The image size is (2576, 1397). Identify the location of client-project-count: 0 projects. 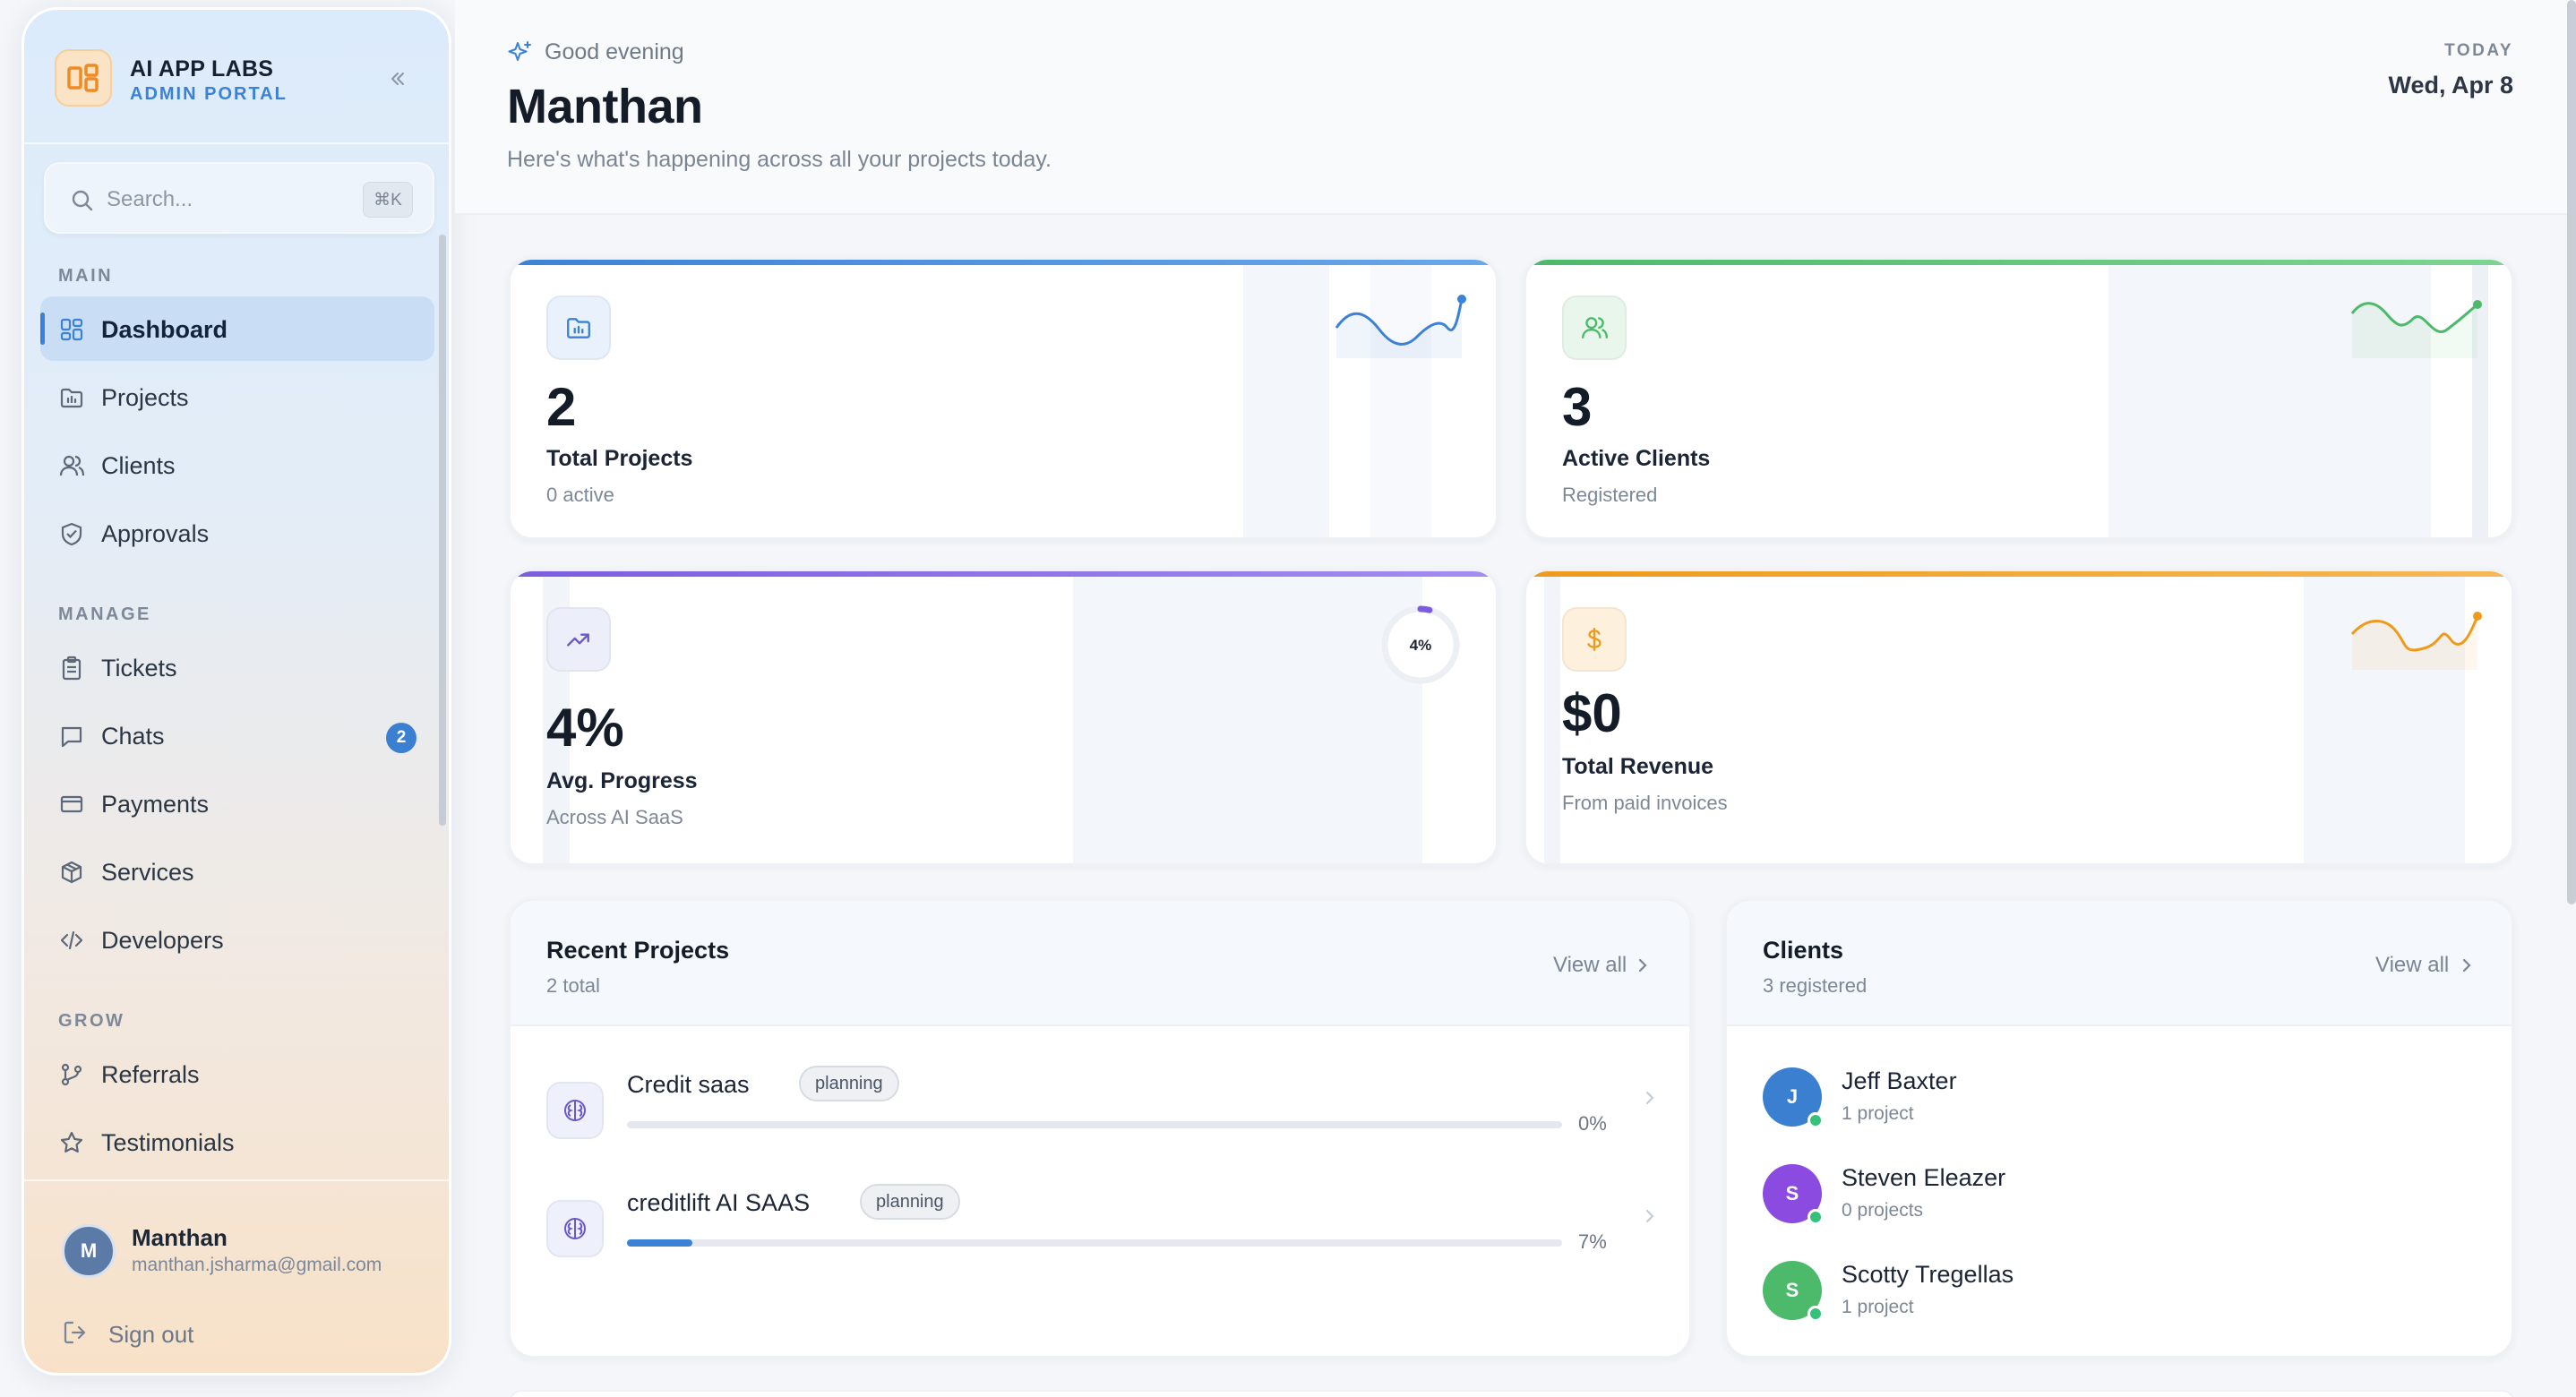
(1883, 1210).